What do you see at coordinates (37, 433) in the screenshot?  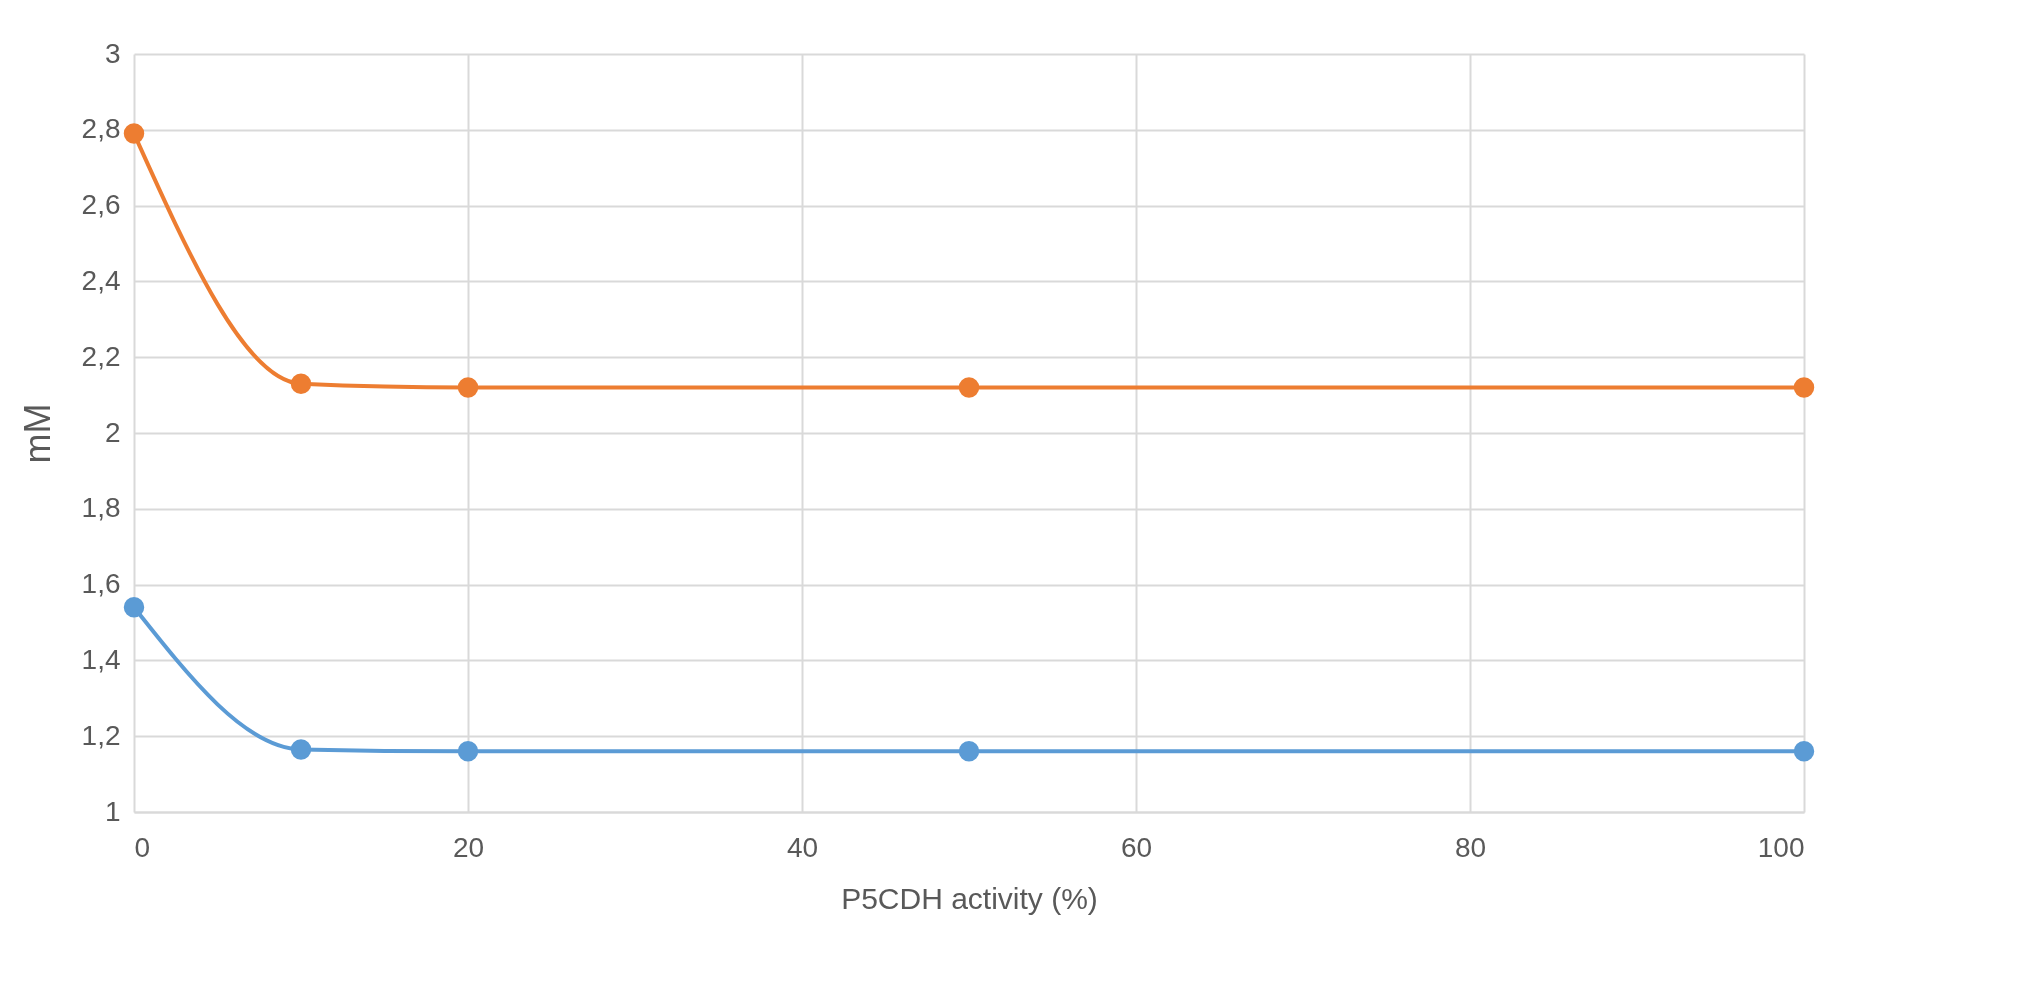 I see `y-axis-title: mM` at bounding box center [37, 433].